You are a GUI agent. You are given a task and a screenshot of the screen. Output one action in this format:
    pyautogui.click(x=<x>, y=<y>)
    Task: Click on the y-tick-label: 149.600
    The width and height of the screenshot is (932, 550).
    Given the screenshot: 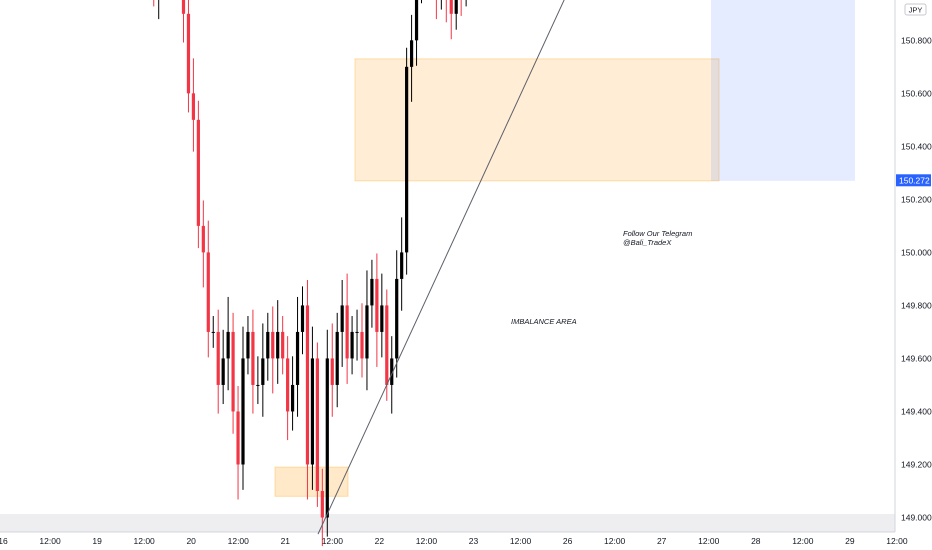 What is the action you would take?
    pyautogui.click(x=916, y=358)
    